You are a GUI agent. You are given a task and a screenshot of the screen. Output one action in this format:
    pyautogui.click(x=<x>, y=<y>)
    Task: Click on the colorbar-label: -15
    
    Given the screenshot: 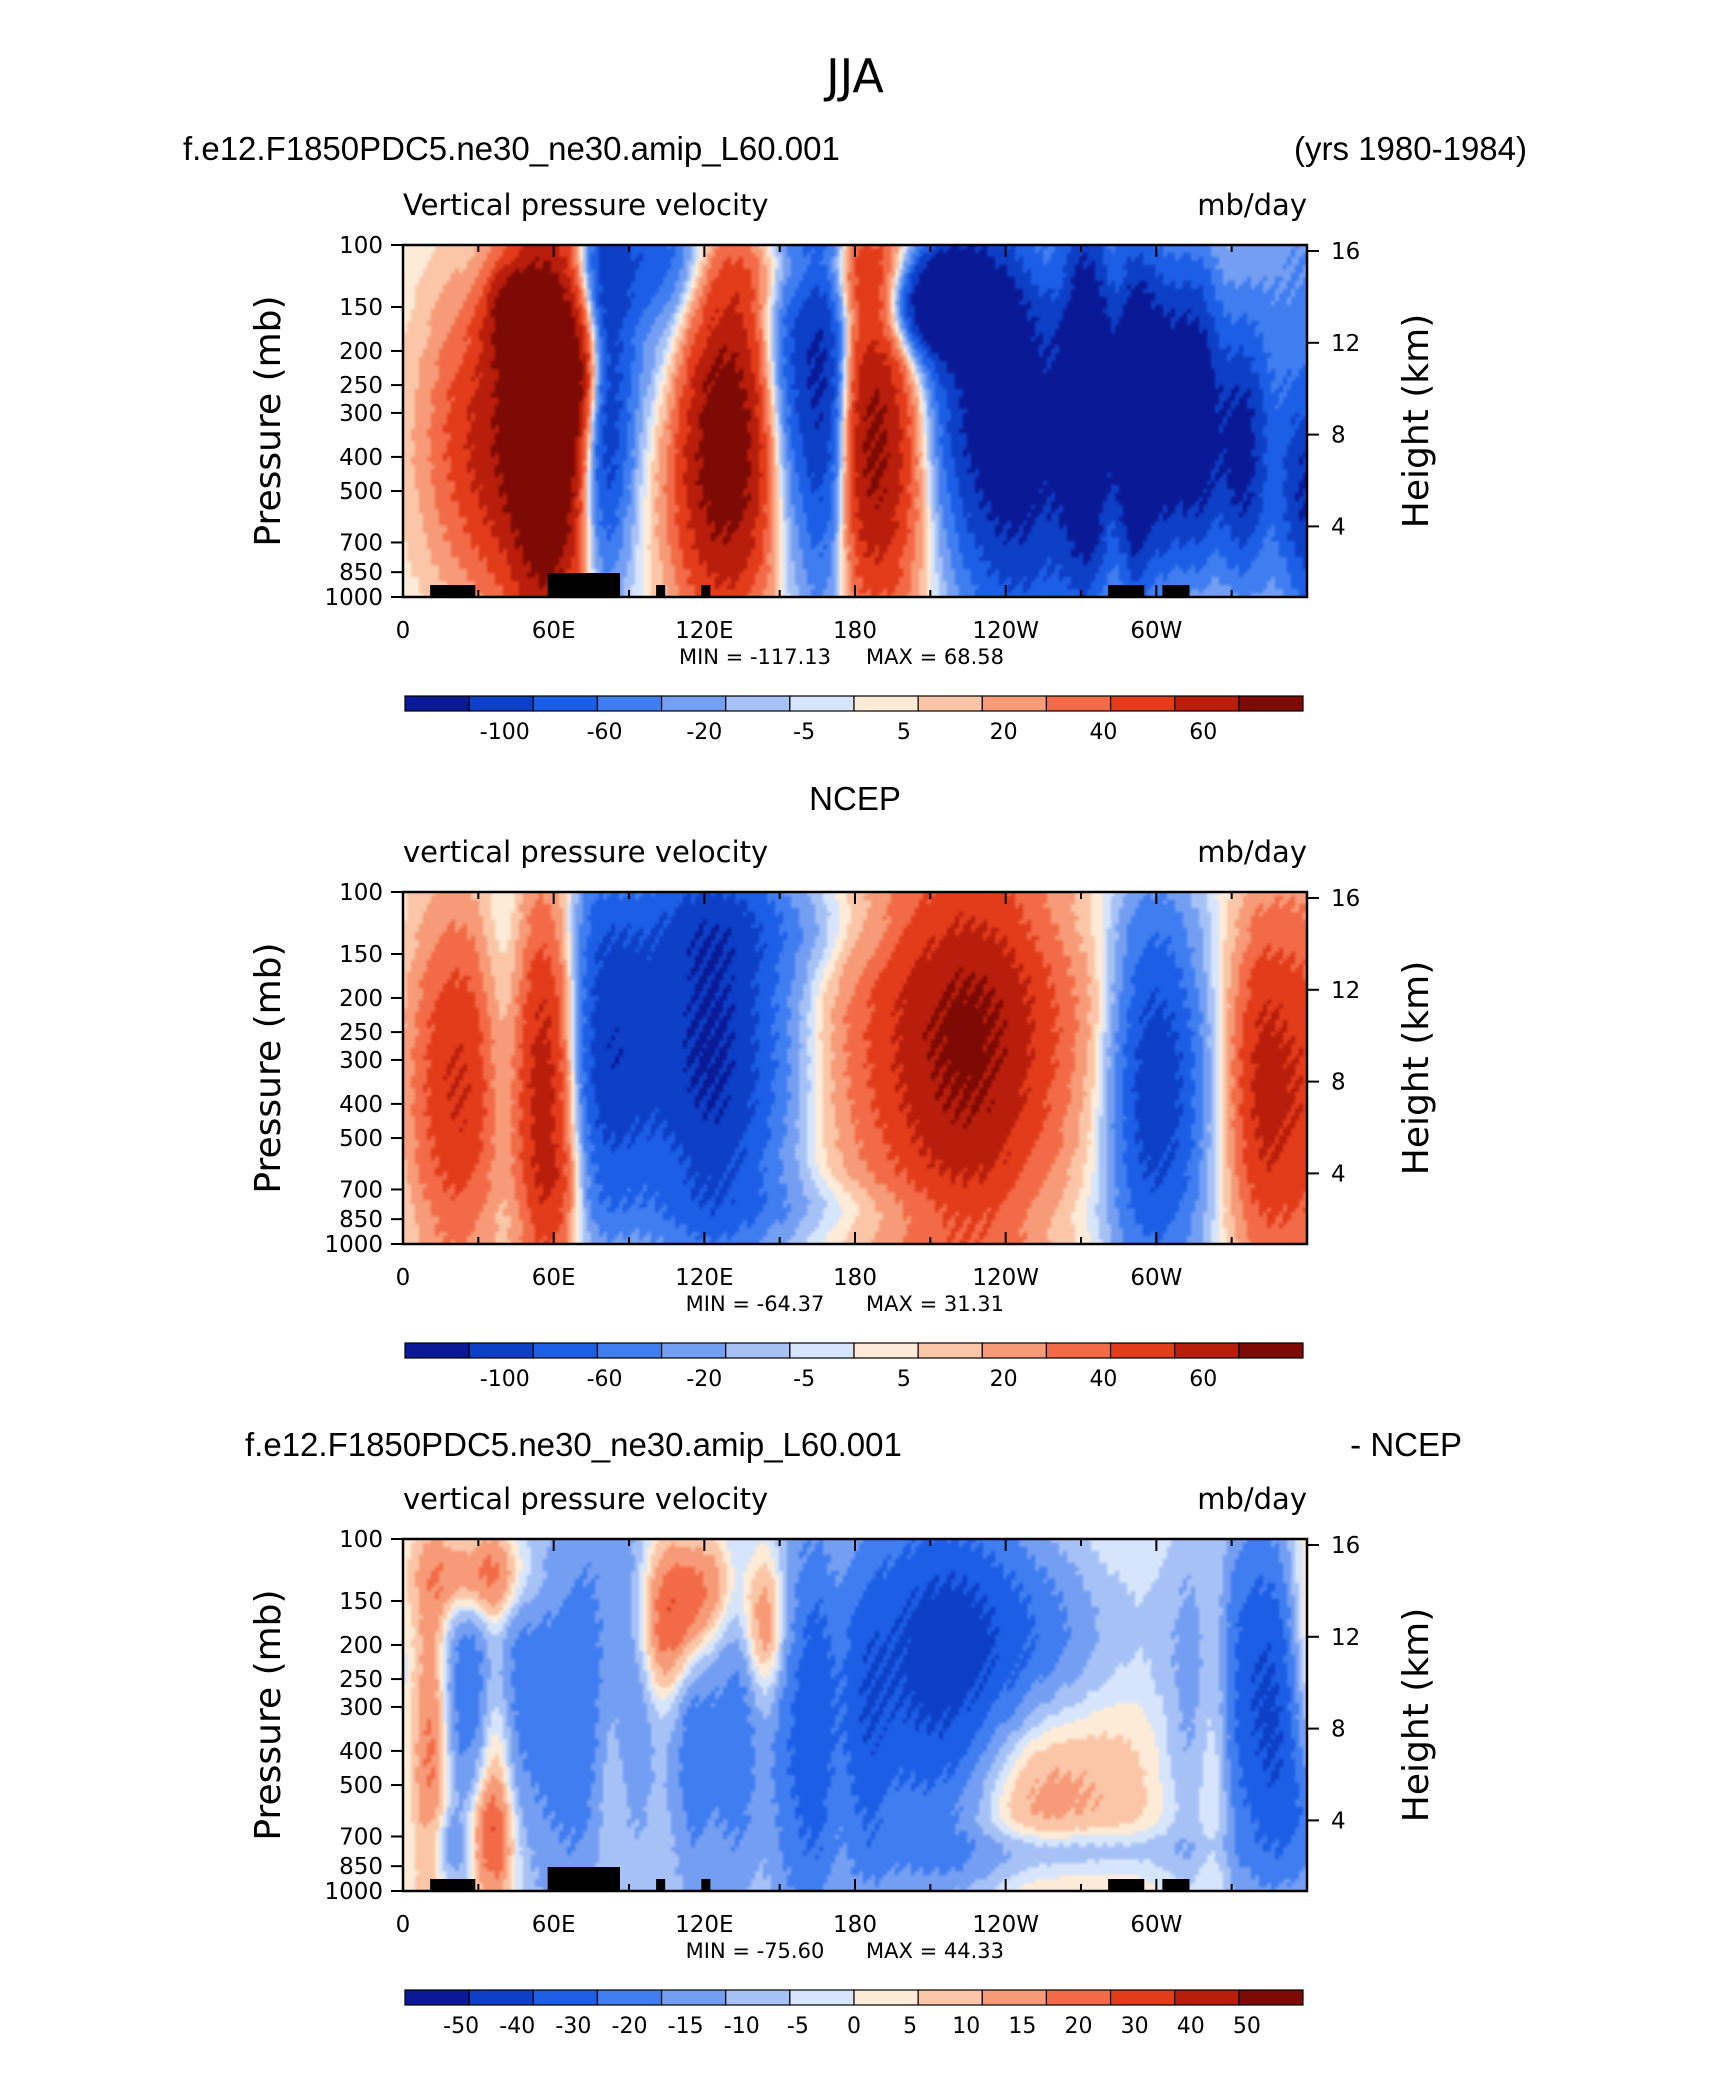 What is the action you would take?
    pyautogui.click(x=686, y=2026)
    